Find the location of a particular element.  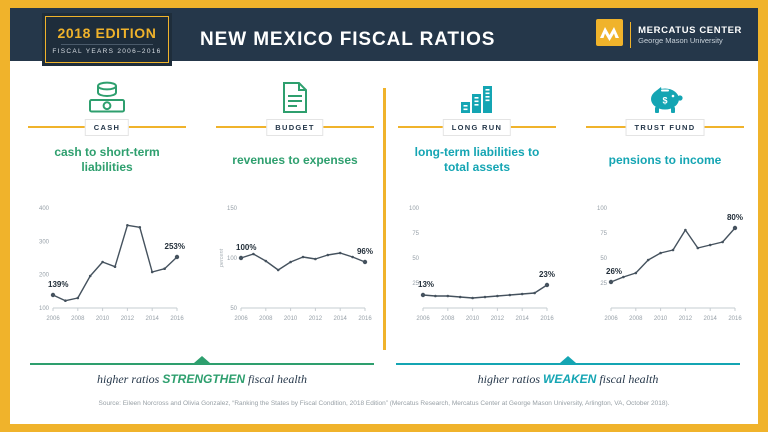

category-rule: BUDGET is located at coordinates (295, 127).